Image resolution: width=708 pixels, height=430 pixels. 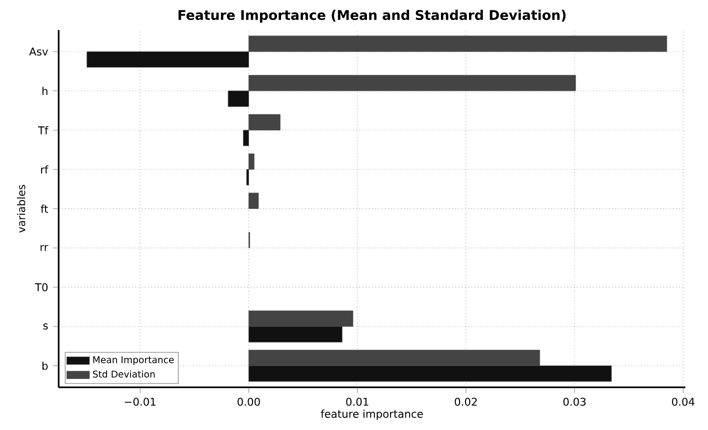 What do you see at coordinates (44, 208) in the screenshot?
I see `y-tick-label: ft` at bounding box center [44, 208].